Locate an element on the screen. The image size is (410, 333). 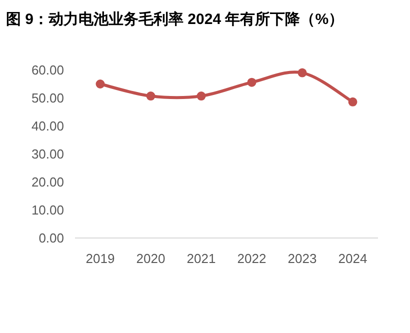
y-tick-label: 0.00 is located at coordinates (51, 238).